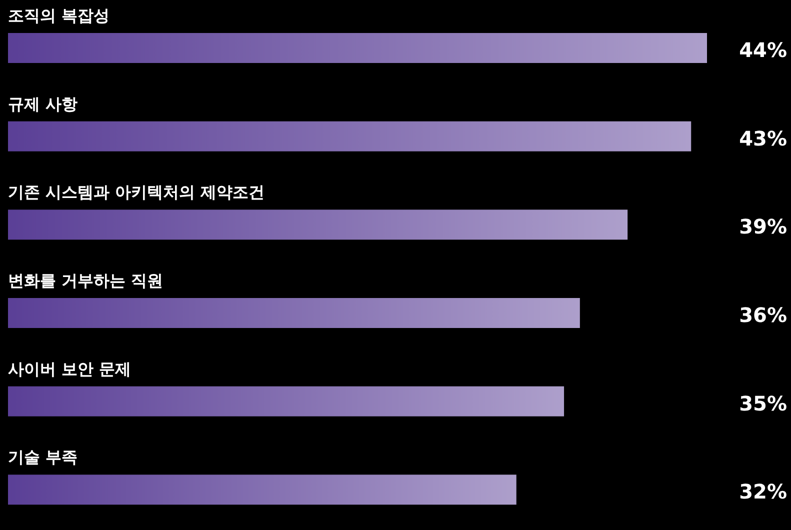 The height and width of the screenshot is (530, 791). I want to click on data-label: 44%, so click(763, 50).